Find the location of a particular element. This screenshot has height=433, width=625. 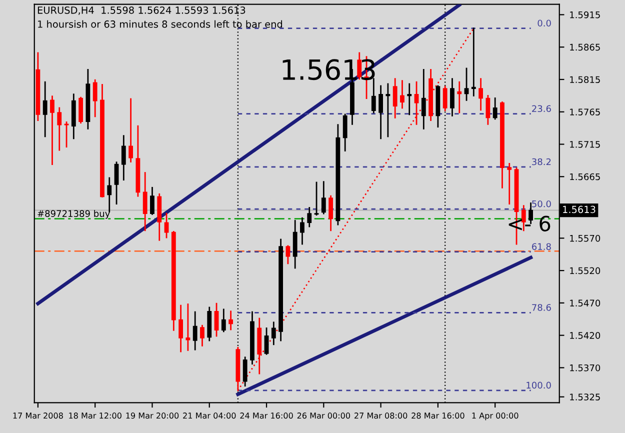

x-tick-label: 1 Apr 00:00 is located at coordinates (495, 416).